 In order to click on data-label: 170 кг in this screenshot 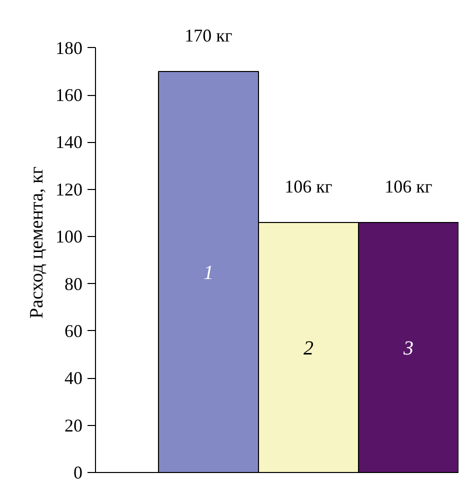, I will do `click(208, 35)`.